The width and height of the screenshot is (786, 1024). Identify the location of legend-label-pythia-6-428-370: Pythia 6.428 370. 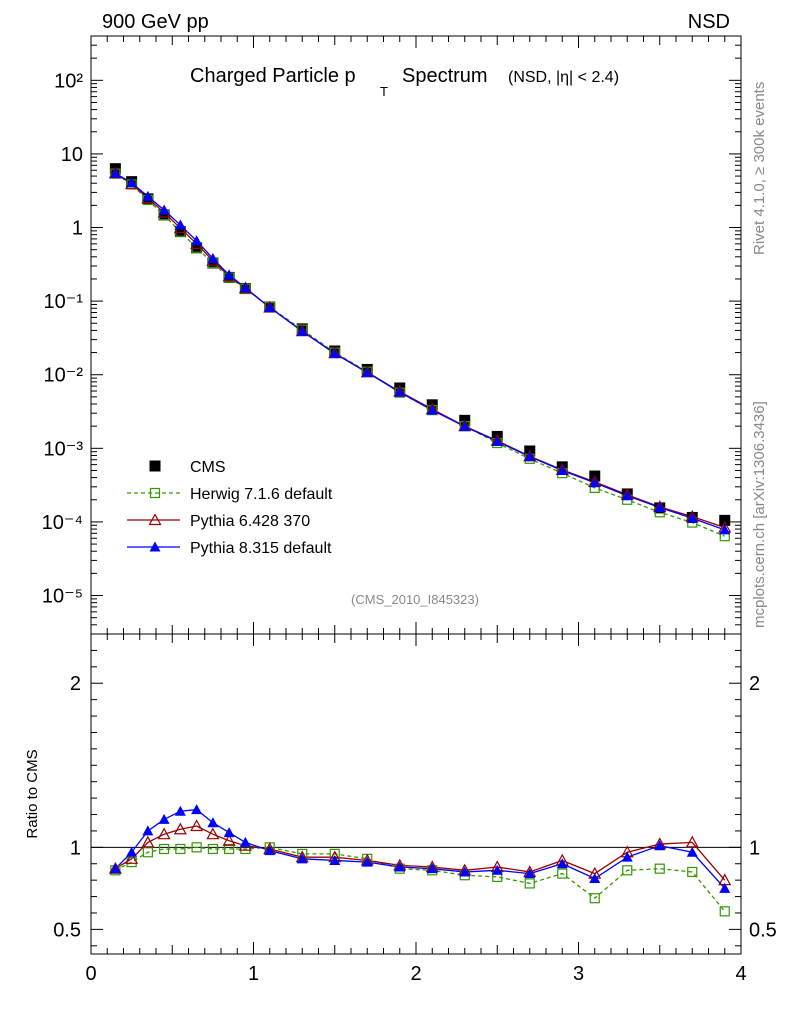
(250, 521).